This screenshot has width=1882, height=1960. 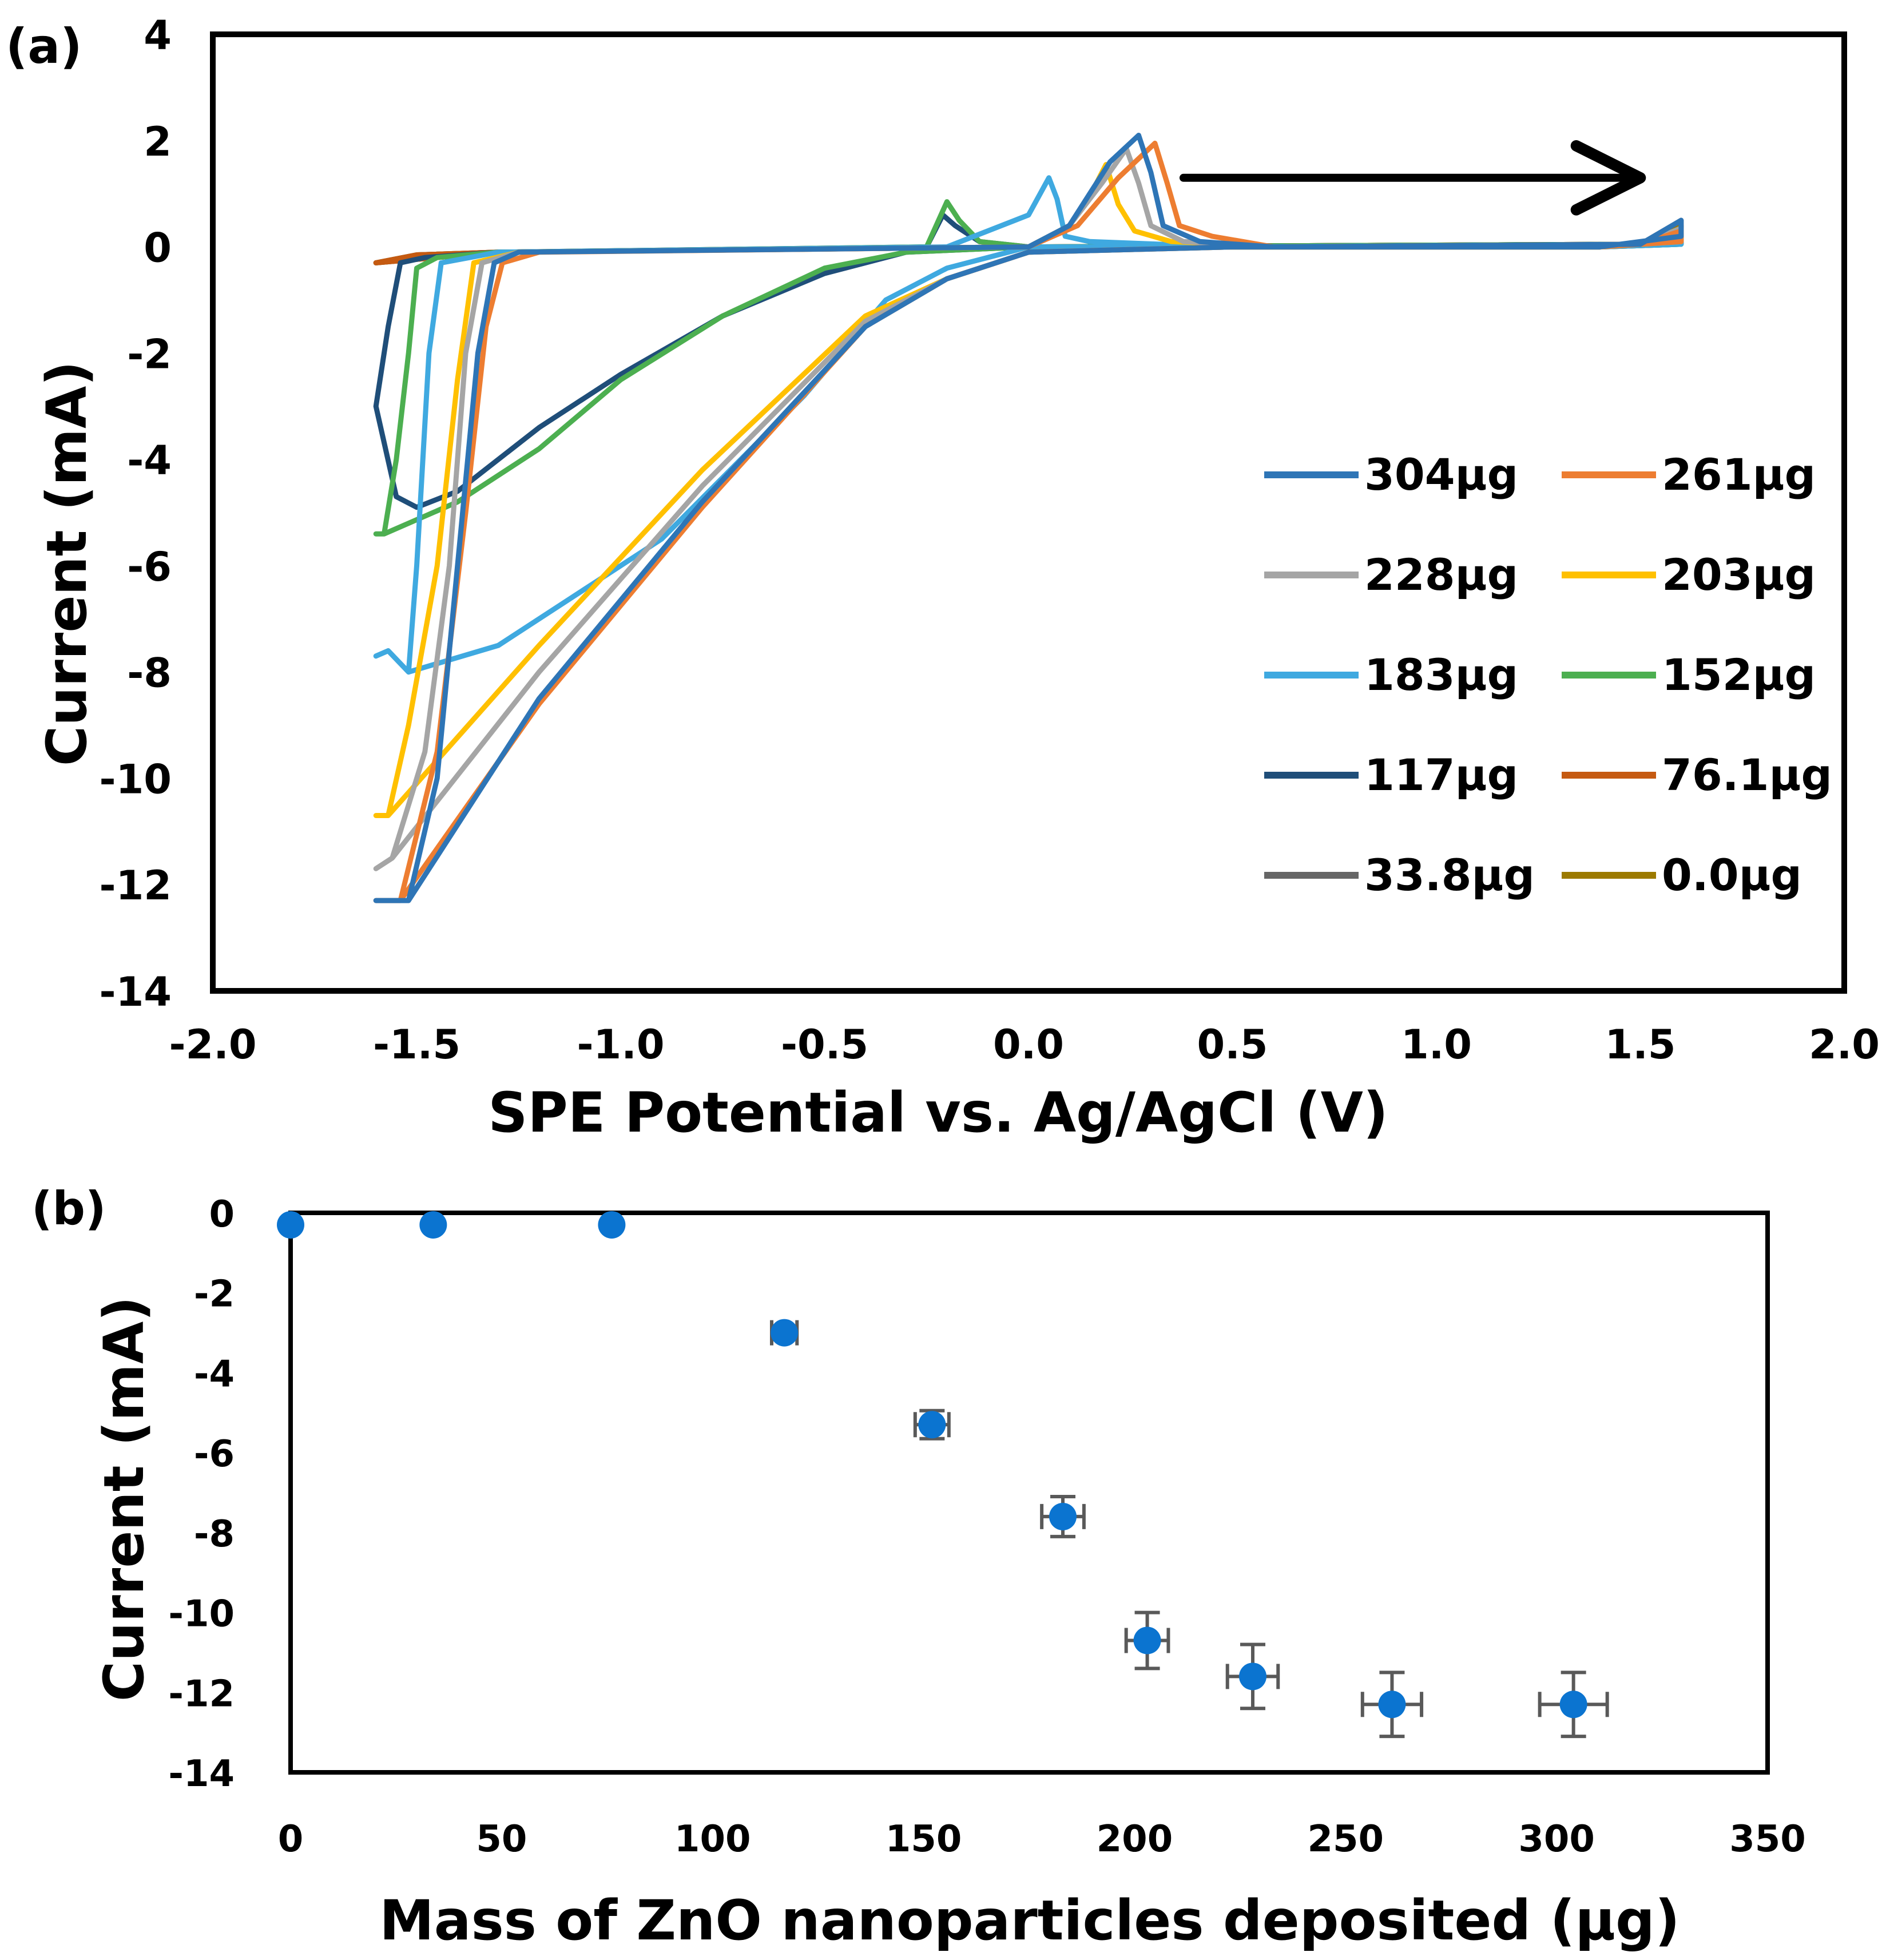 What do you see at coordinates (291, 1839) in the screenshot?
I see `panel-b-x-tick: 0` at bounding box center [291, 1839].